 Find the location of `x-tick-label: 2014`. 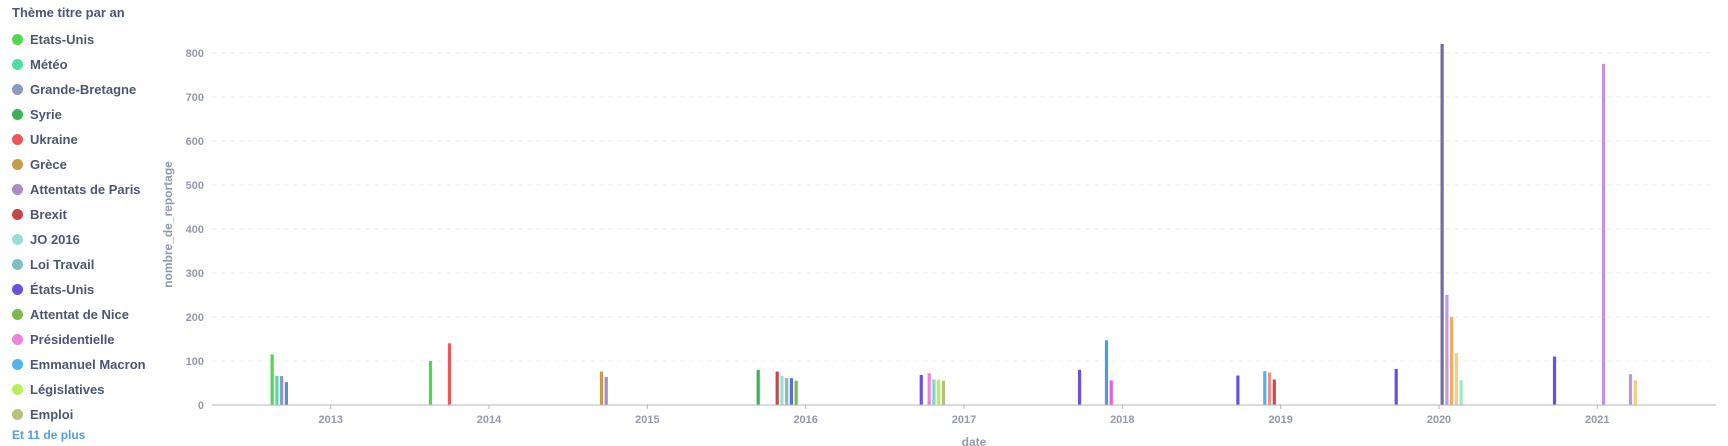

x-tick-label: 2014 is located at coordinates (489, 420).